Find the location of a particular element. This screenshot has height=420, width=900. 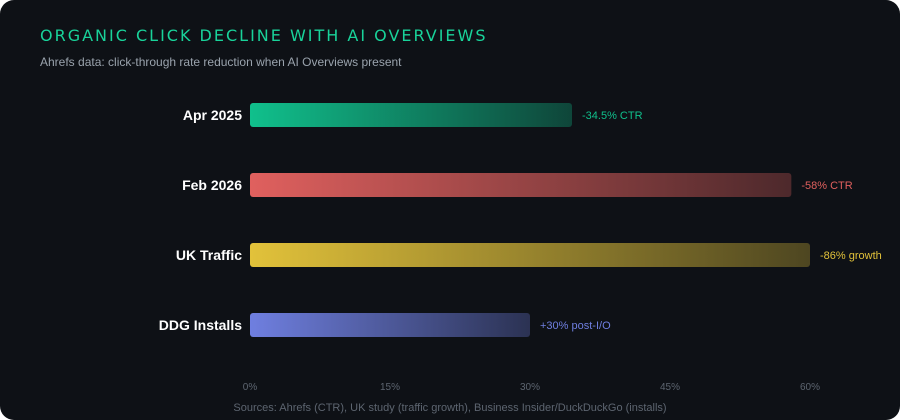

category-label: Apr 2025 is located at coordinates (212, 115).